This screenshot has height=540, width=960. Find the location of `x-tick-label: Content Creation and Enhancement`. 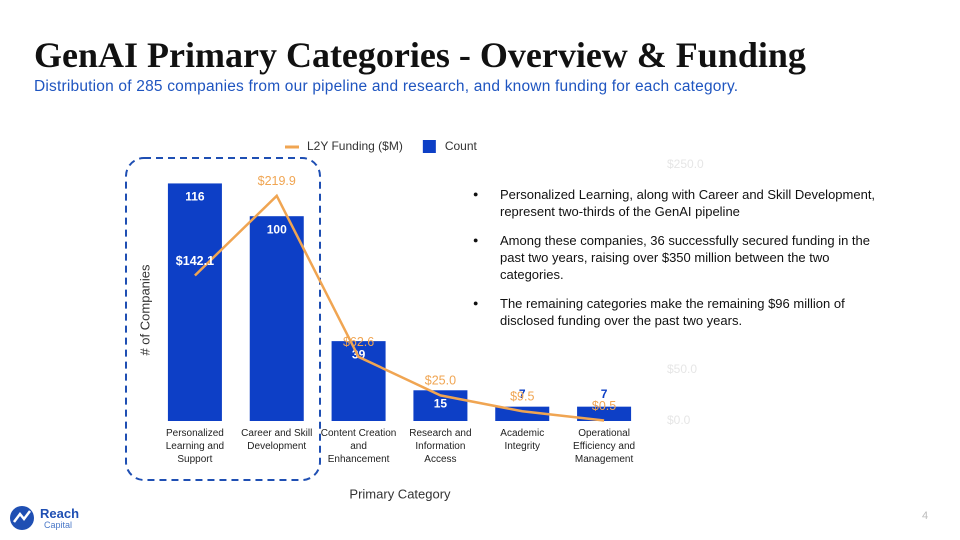

x-tick-label: Content Creation and Enhancement is located at coordinates (358, 446).